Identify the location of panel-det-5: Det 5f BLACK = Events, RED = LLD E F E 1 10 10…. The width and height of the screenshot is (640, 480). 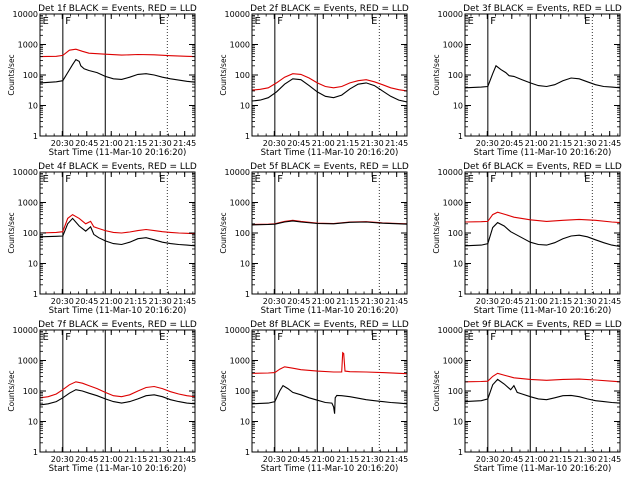
(314, 239).